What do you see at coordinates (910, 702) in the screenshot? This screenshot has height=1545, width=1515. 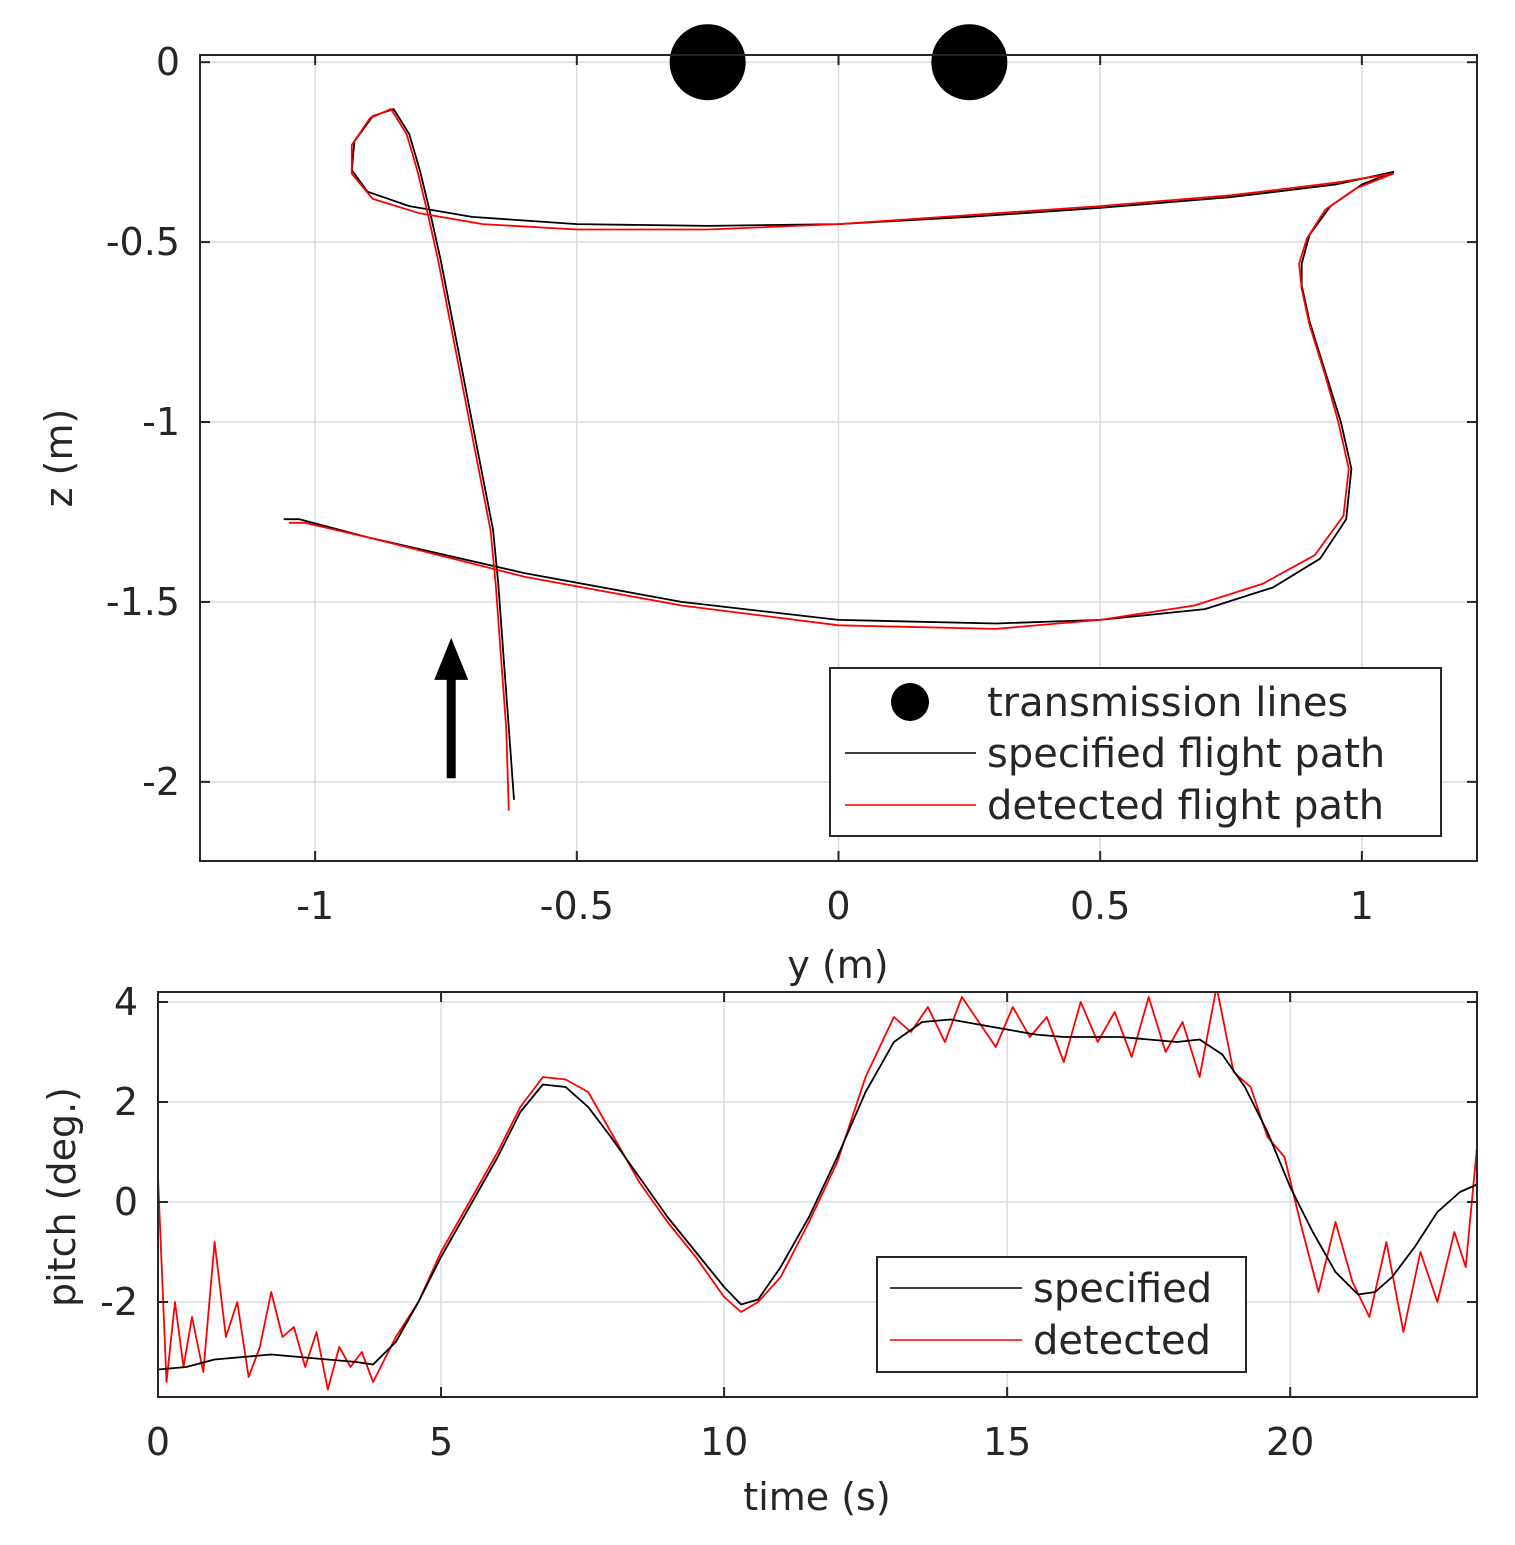 I see `legend-marker-transmission-lines` at bounding box center [910, 702].